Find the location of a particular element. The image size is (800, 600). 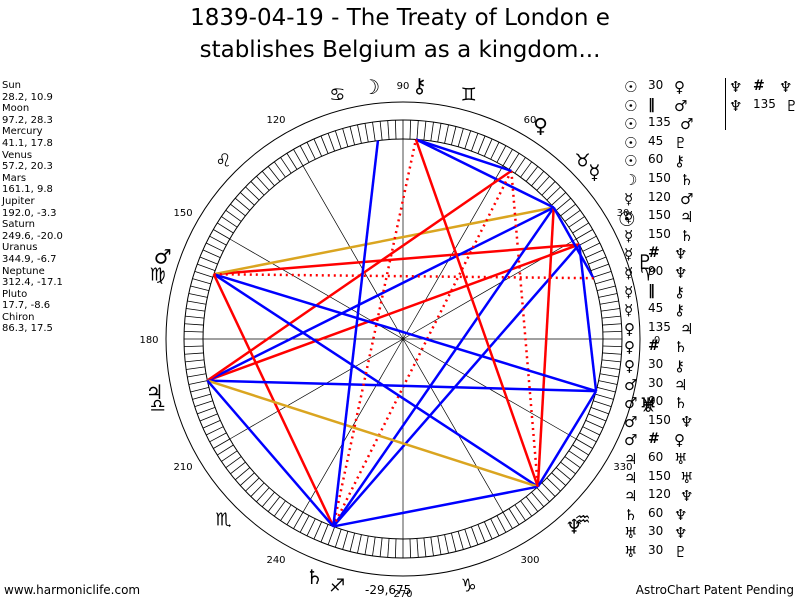

planet-values: 192.0, -3.3 is located at coordinates (29, 213).